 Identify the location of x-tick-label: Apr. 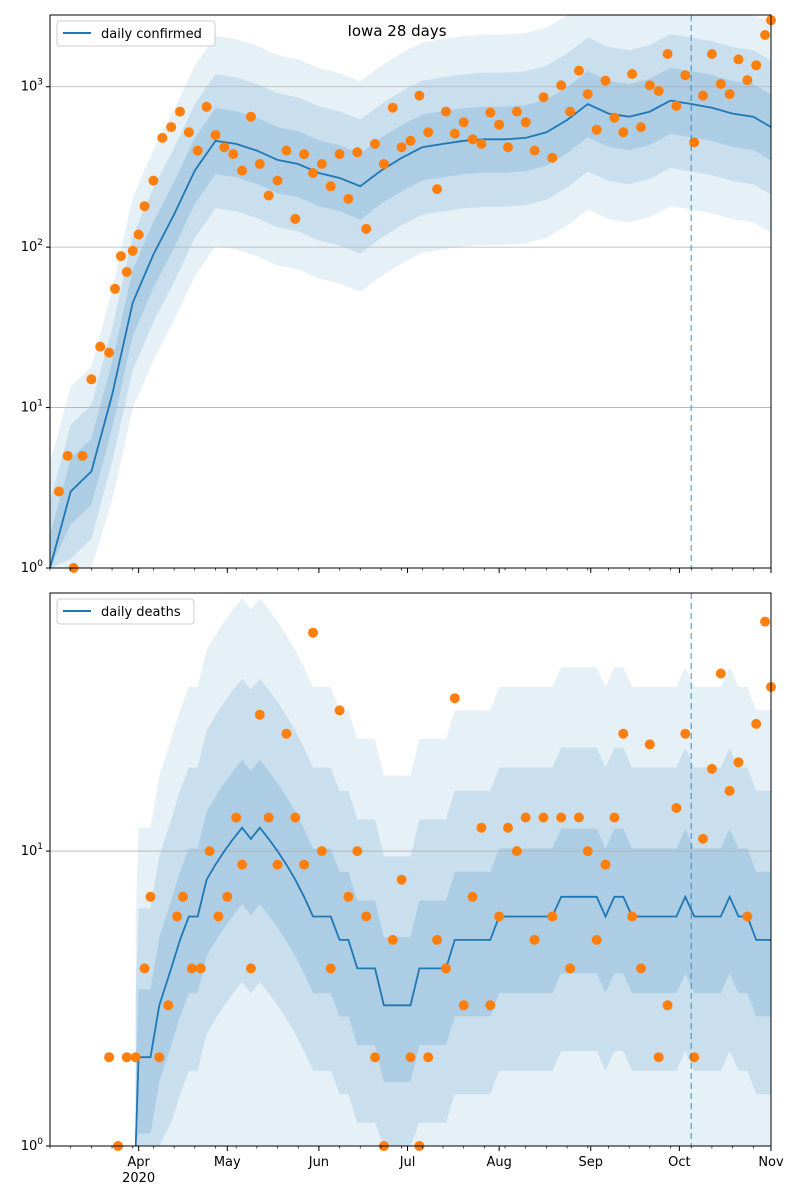
(138, 1162).